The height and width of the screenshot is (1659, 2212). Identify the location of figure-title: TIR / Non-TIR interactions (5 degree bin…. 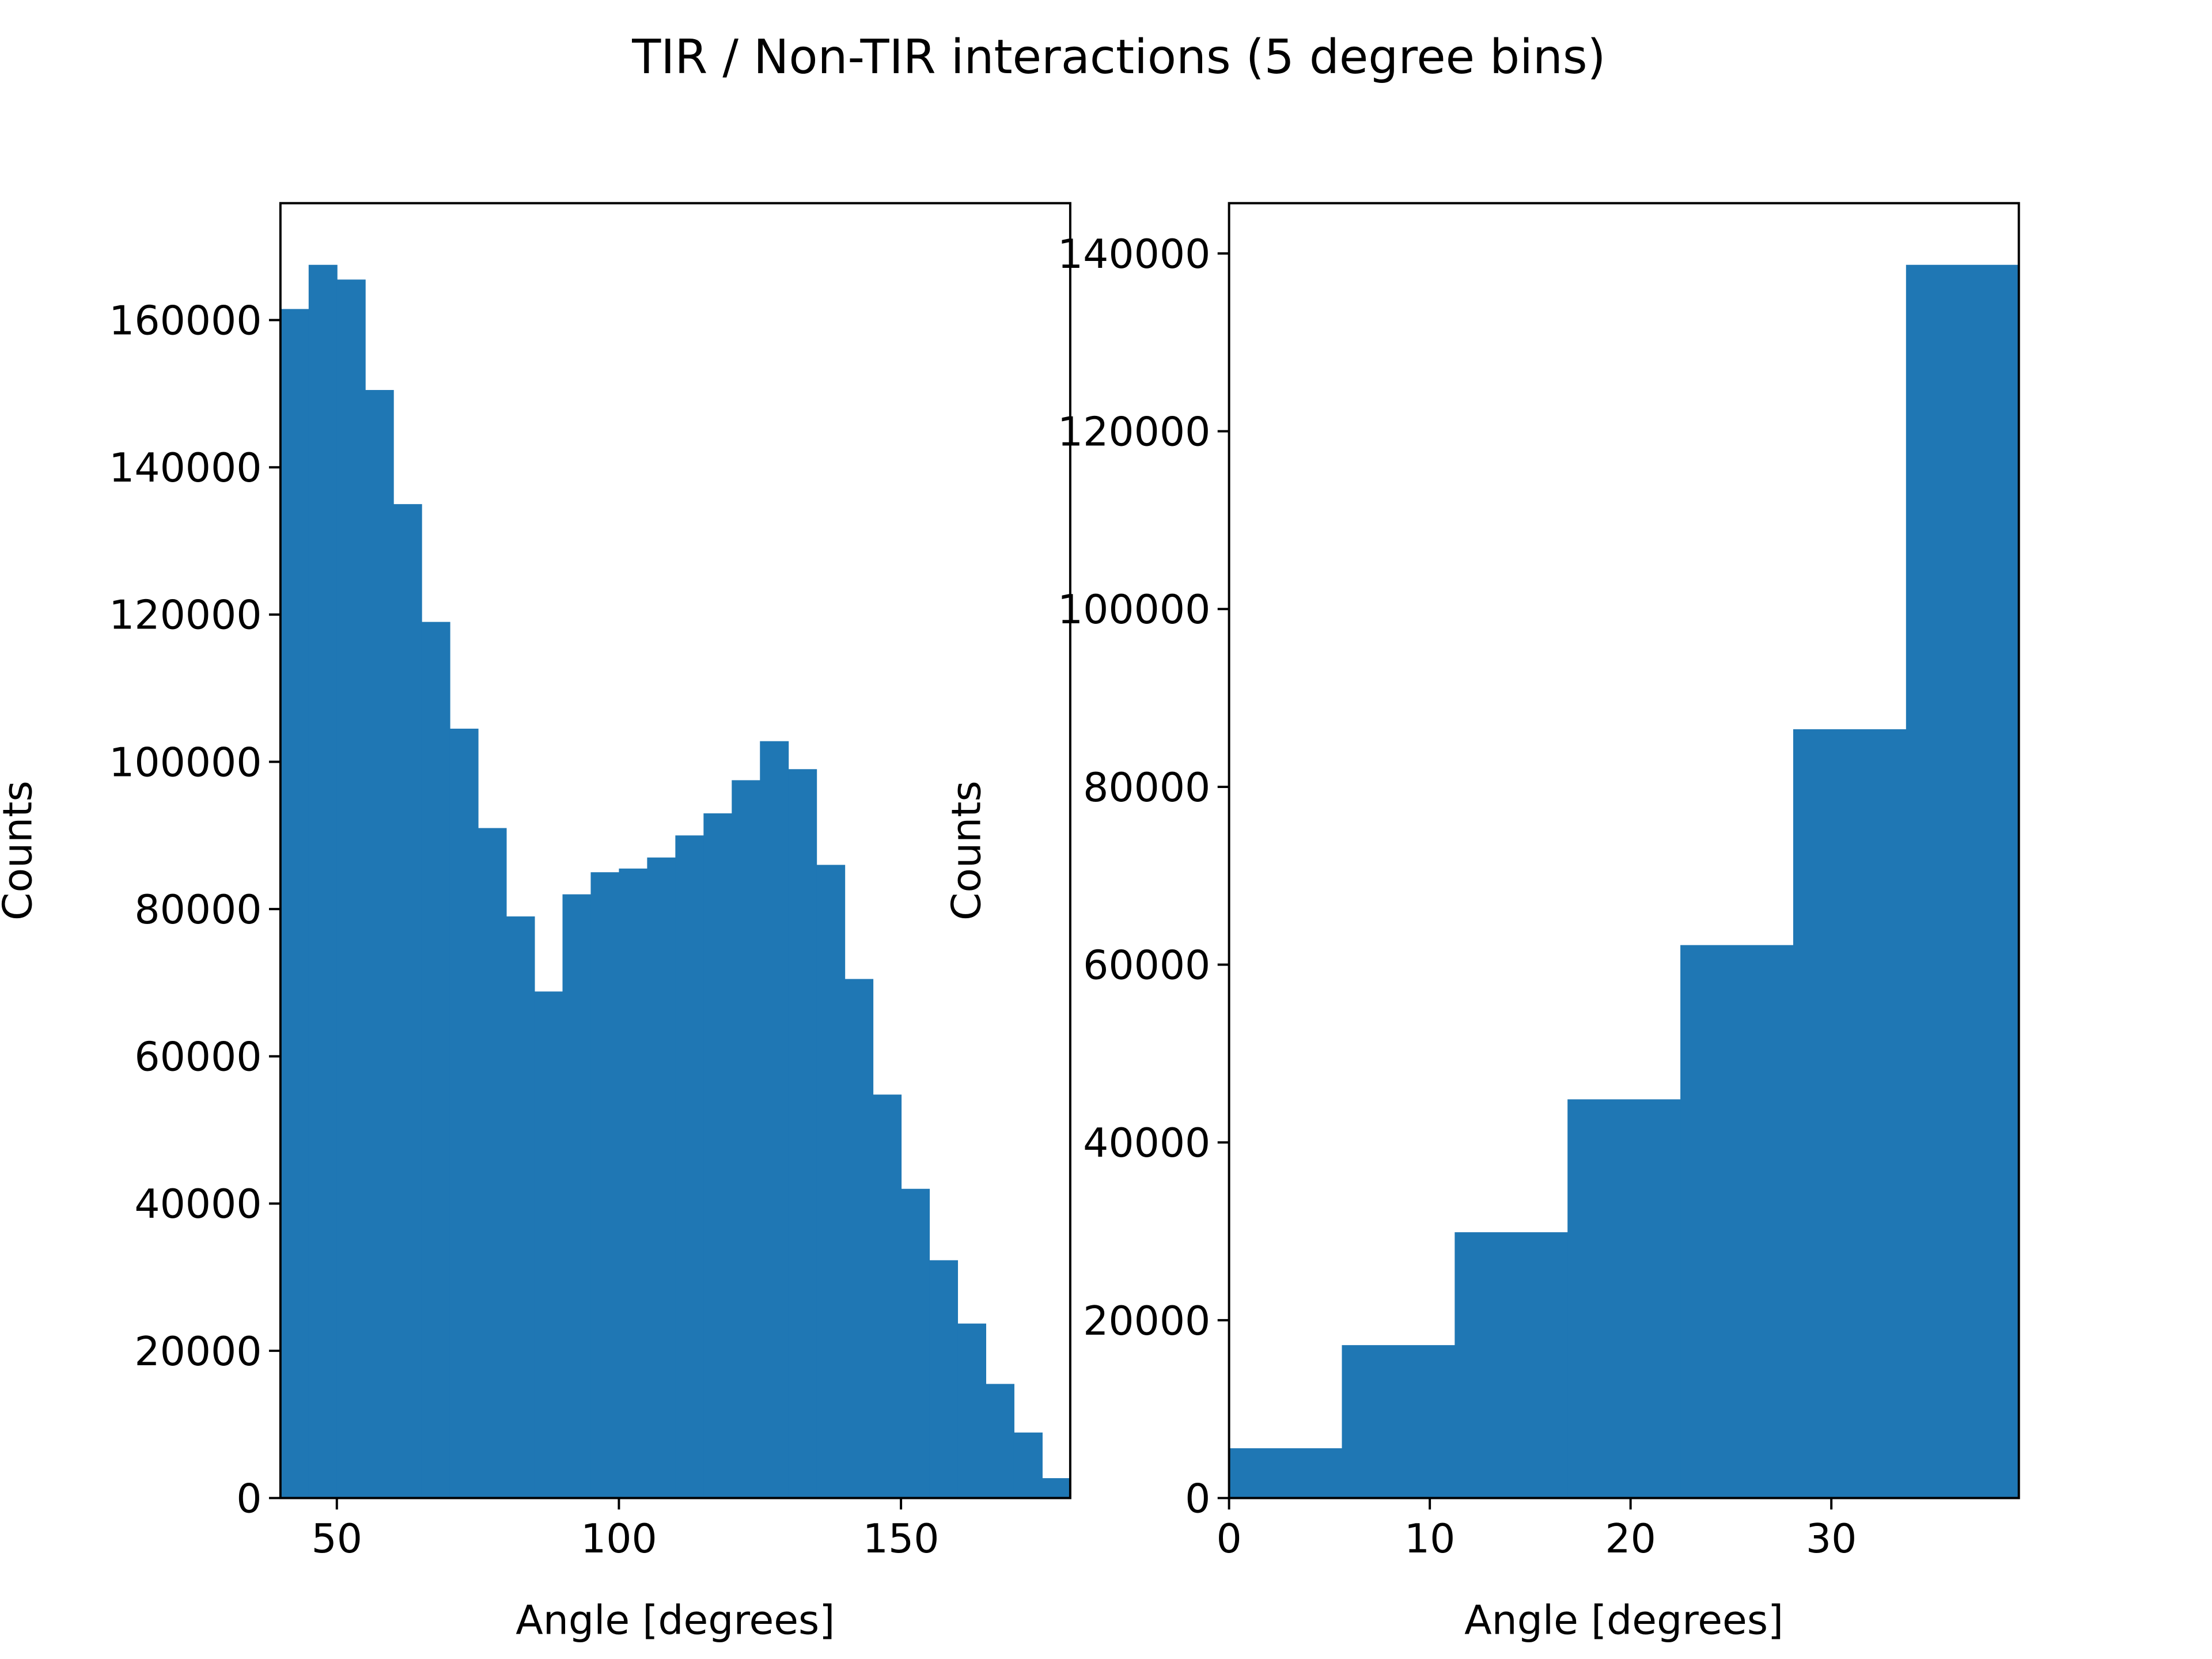
(1118, 57).